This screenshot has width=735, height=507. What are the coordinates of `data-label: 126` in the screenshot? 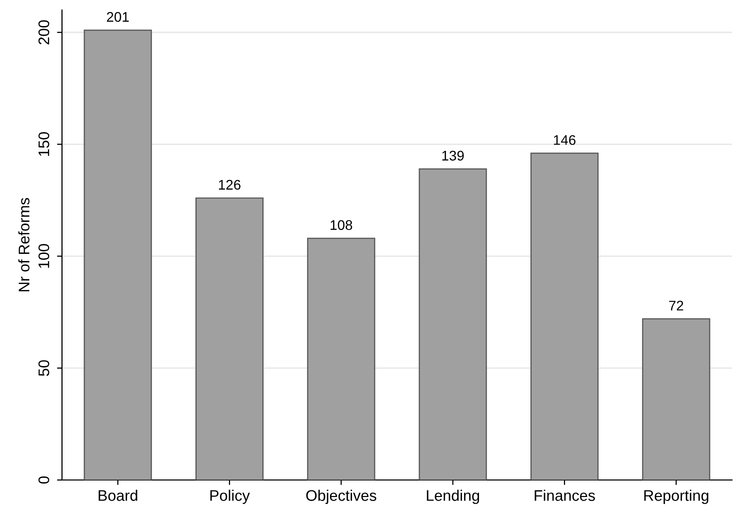 It's located at (229, 185).